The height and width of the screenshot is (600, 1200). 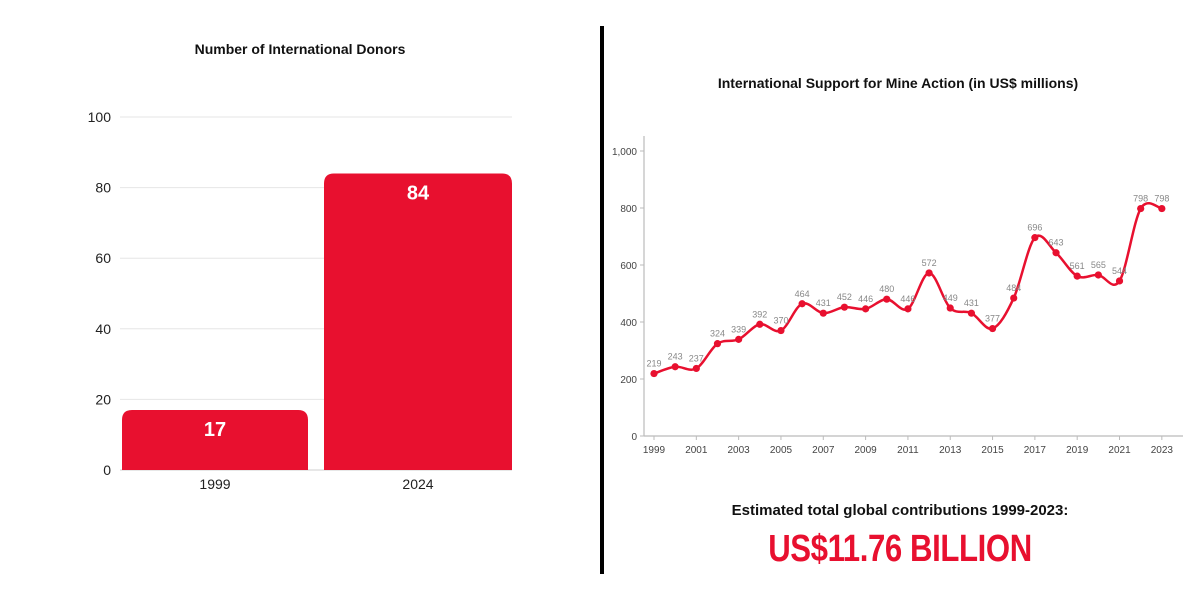 What do you see at coordinates (886, 289) in the screenshot?
I see `data-label: 480` at bounding box center [886, 289].